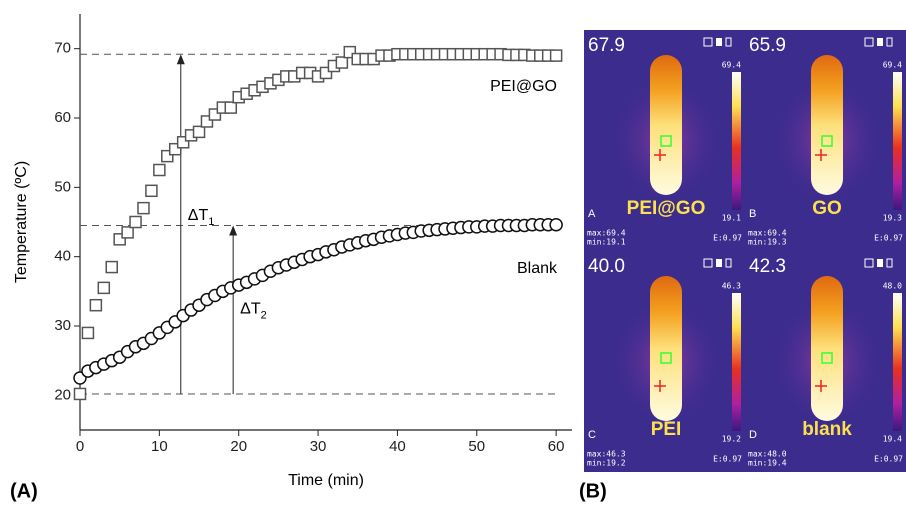 The width and height of the screenshot is (906, 506). What do you see at coordinates (592, 214) in the screenshot?
I see `panel-letter: A` at bounding box center [592, 214].